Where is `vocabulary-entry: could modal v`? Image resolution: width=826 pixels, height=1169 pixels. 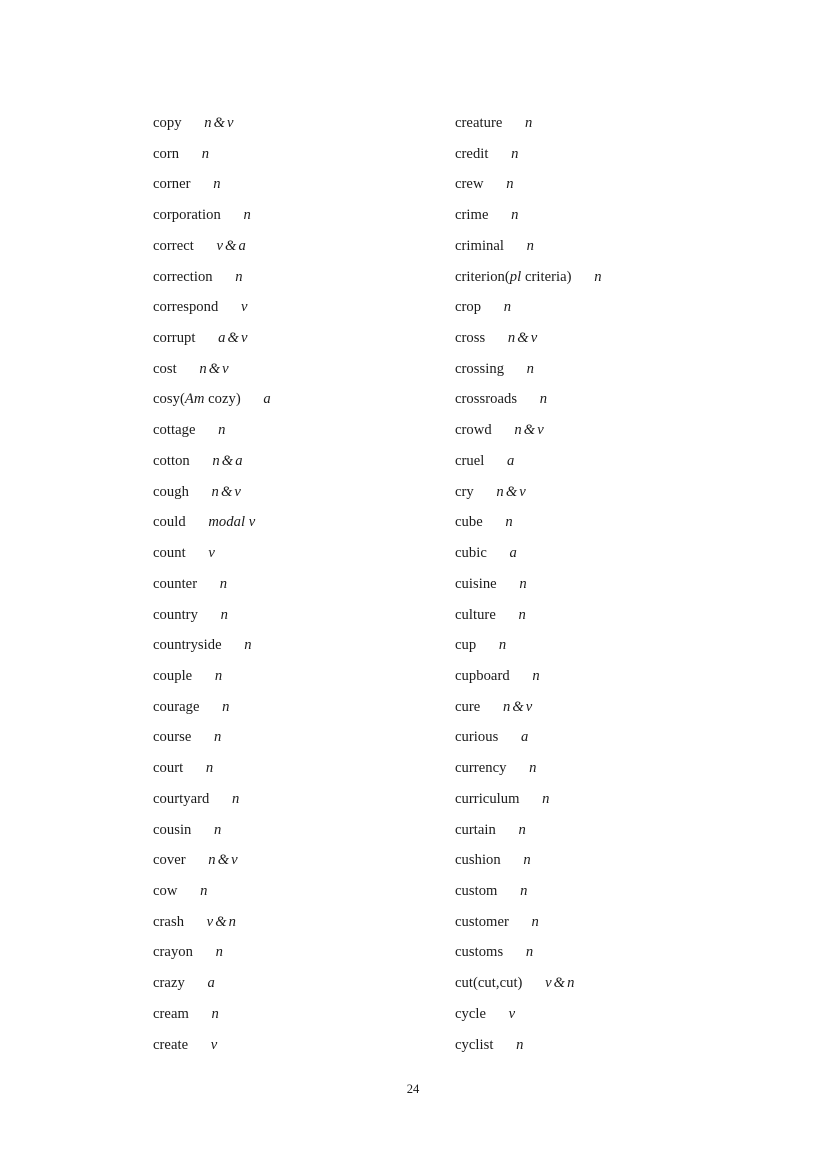 vocabulary-entry: could modal v is located at coordinates (304, 522).